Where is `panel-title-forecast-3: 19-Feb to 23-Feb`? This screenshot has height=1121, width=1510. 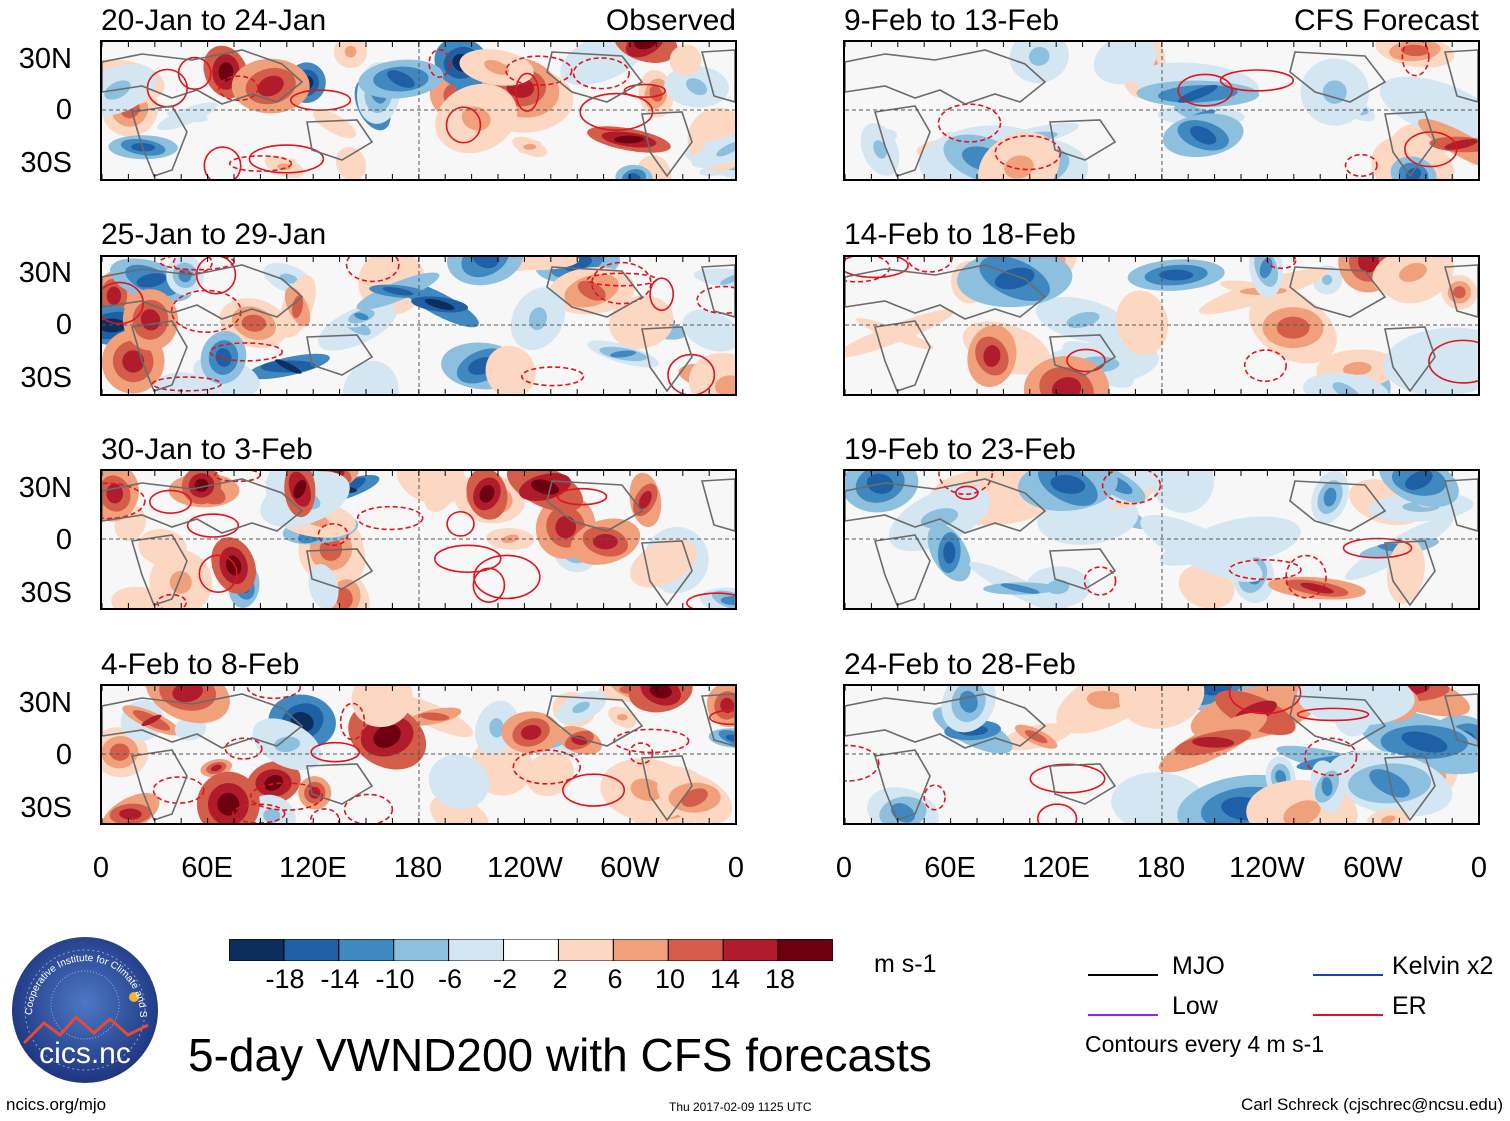 panel-title-forecast-3: 19-Feb to 23-Feb is located at coordinates (960, 449).